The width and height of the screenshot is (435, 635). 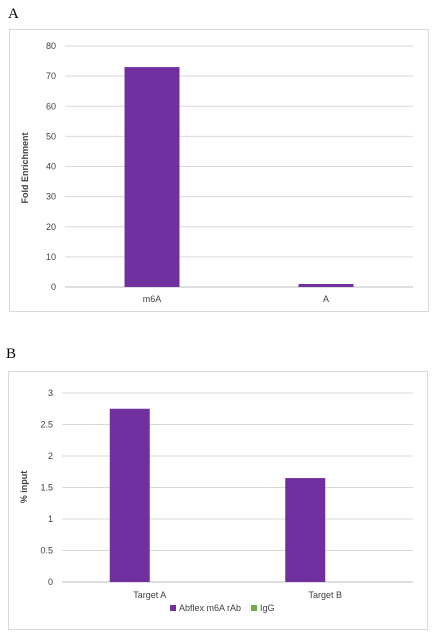 I want to click on y-tick-label: 1.5, so click(x=46, y=488).